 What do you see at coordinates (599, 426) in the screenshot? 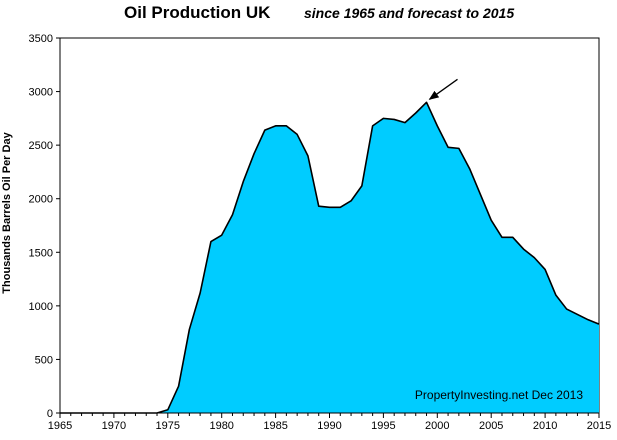
I see `x-tick-label: 2015` at bounding box center [599, 426].